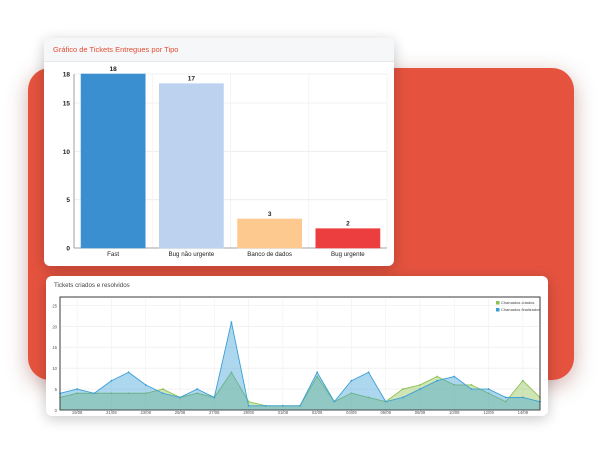 This screenshot has height=450, width=600. I want to click on x-tick-label: 12/09, so click(488, 412).